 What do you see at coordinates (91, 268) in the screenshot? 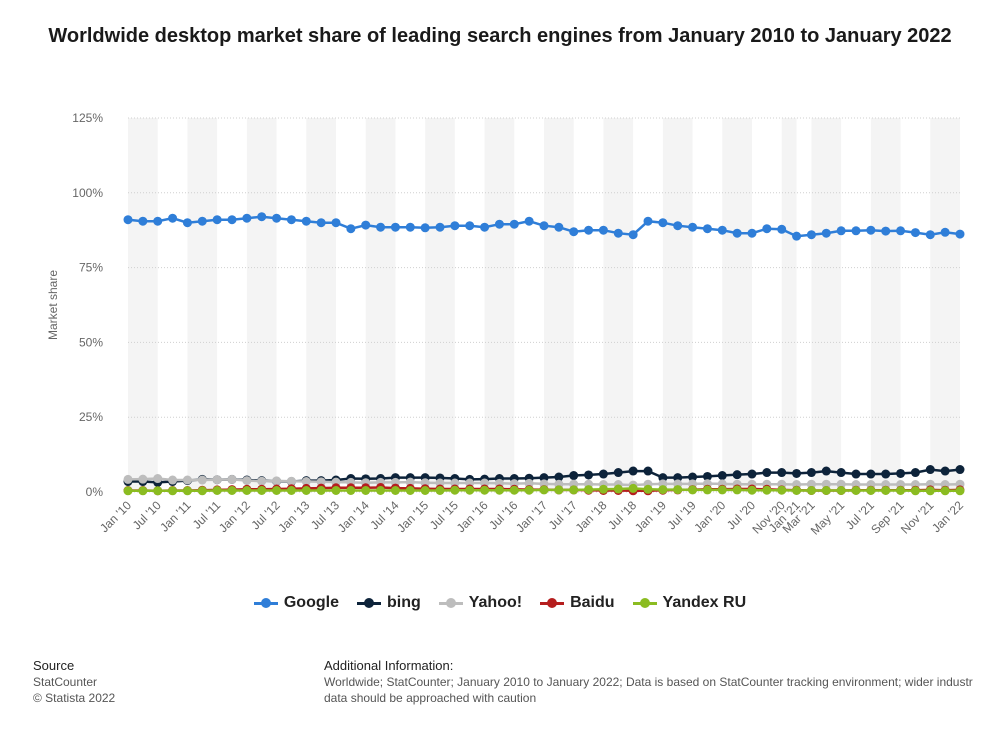
I see `y-tick-label: 75%` at bounding box center [91, 268].